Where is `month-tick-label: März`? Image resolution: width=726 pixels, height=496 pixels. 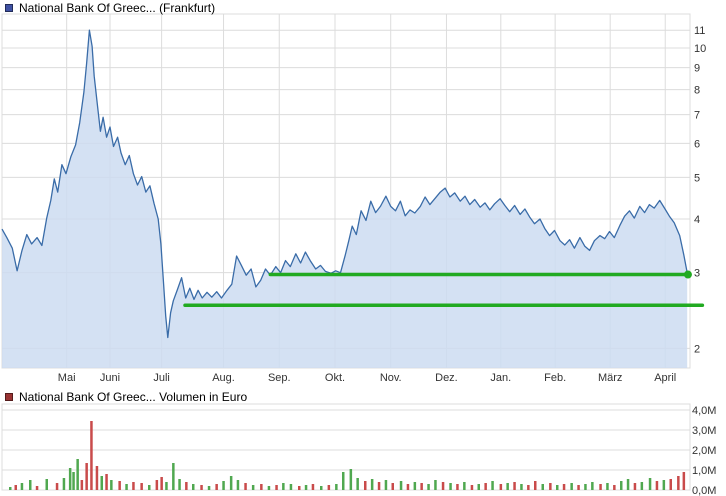 month-tick-label: März is located at coordinates (610, 378).